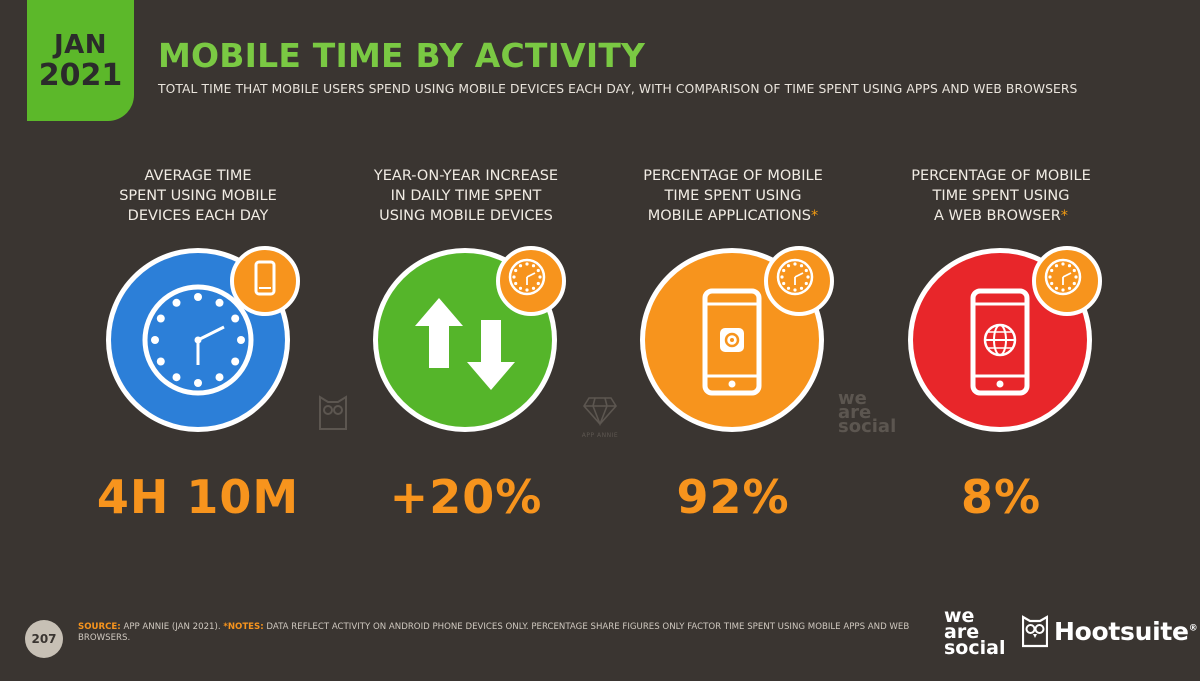 This screenshot has width=1200, height=681. Describe the element at coordinates (997, 216) in the screenshot. I see `label-line: A WEB BROWSER` at that location.